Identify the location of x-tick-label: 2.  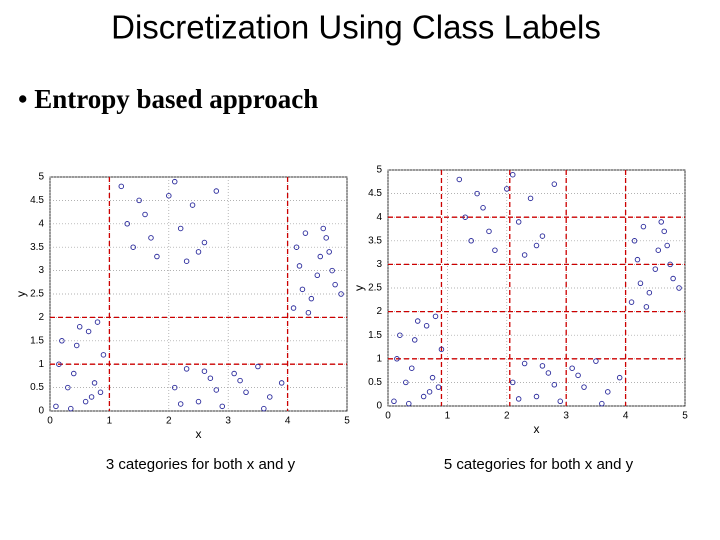
(507, 416).